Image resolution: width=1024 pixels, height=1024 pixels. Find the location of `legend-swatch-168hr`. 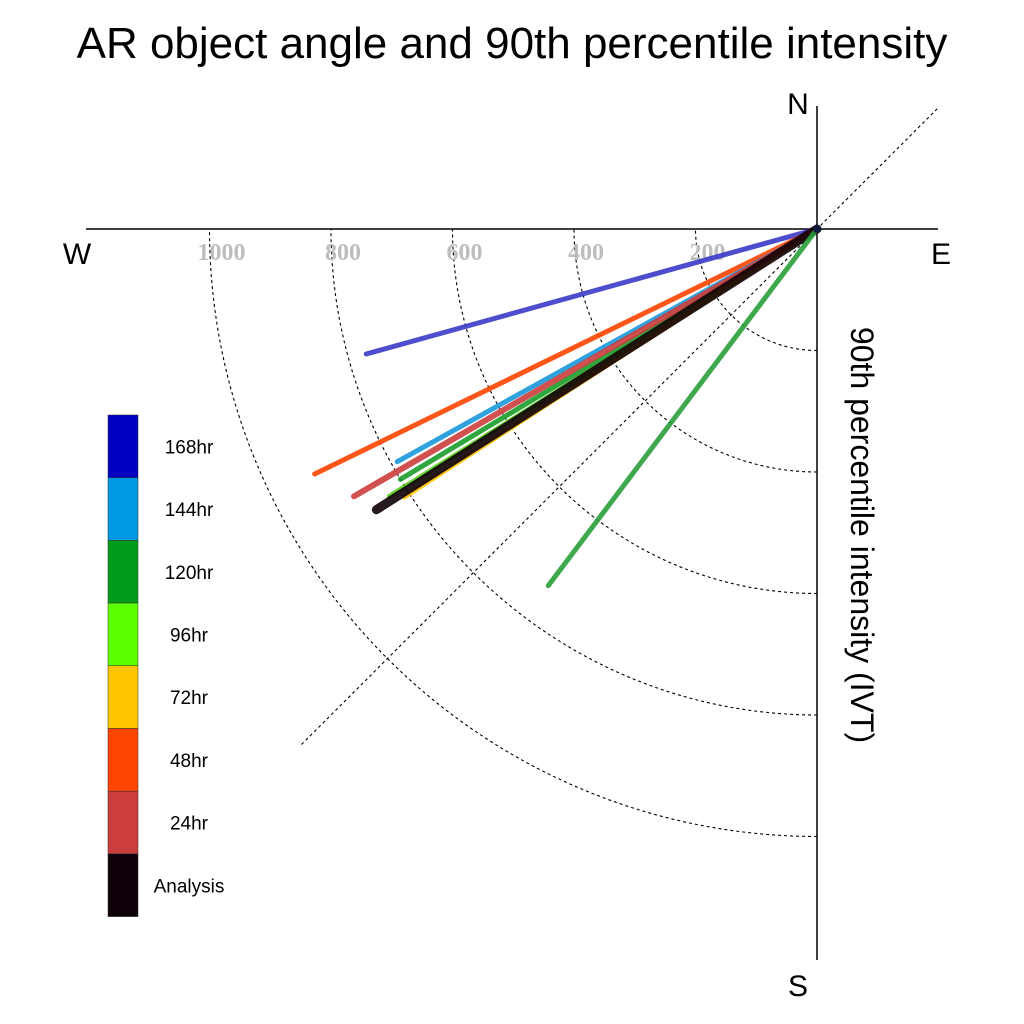

legend-swatch-168hr is located at coordinates (123, 446).